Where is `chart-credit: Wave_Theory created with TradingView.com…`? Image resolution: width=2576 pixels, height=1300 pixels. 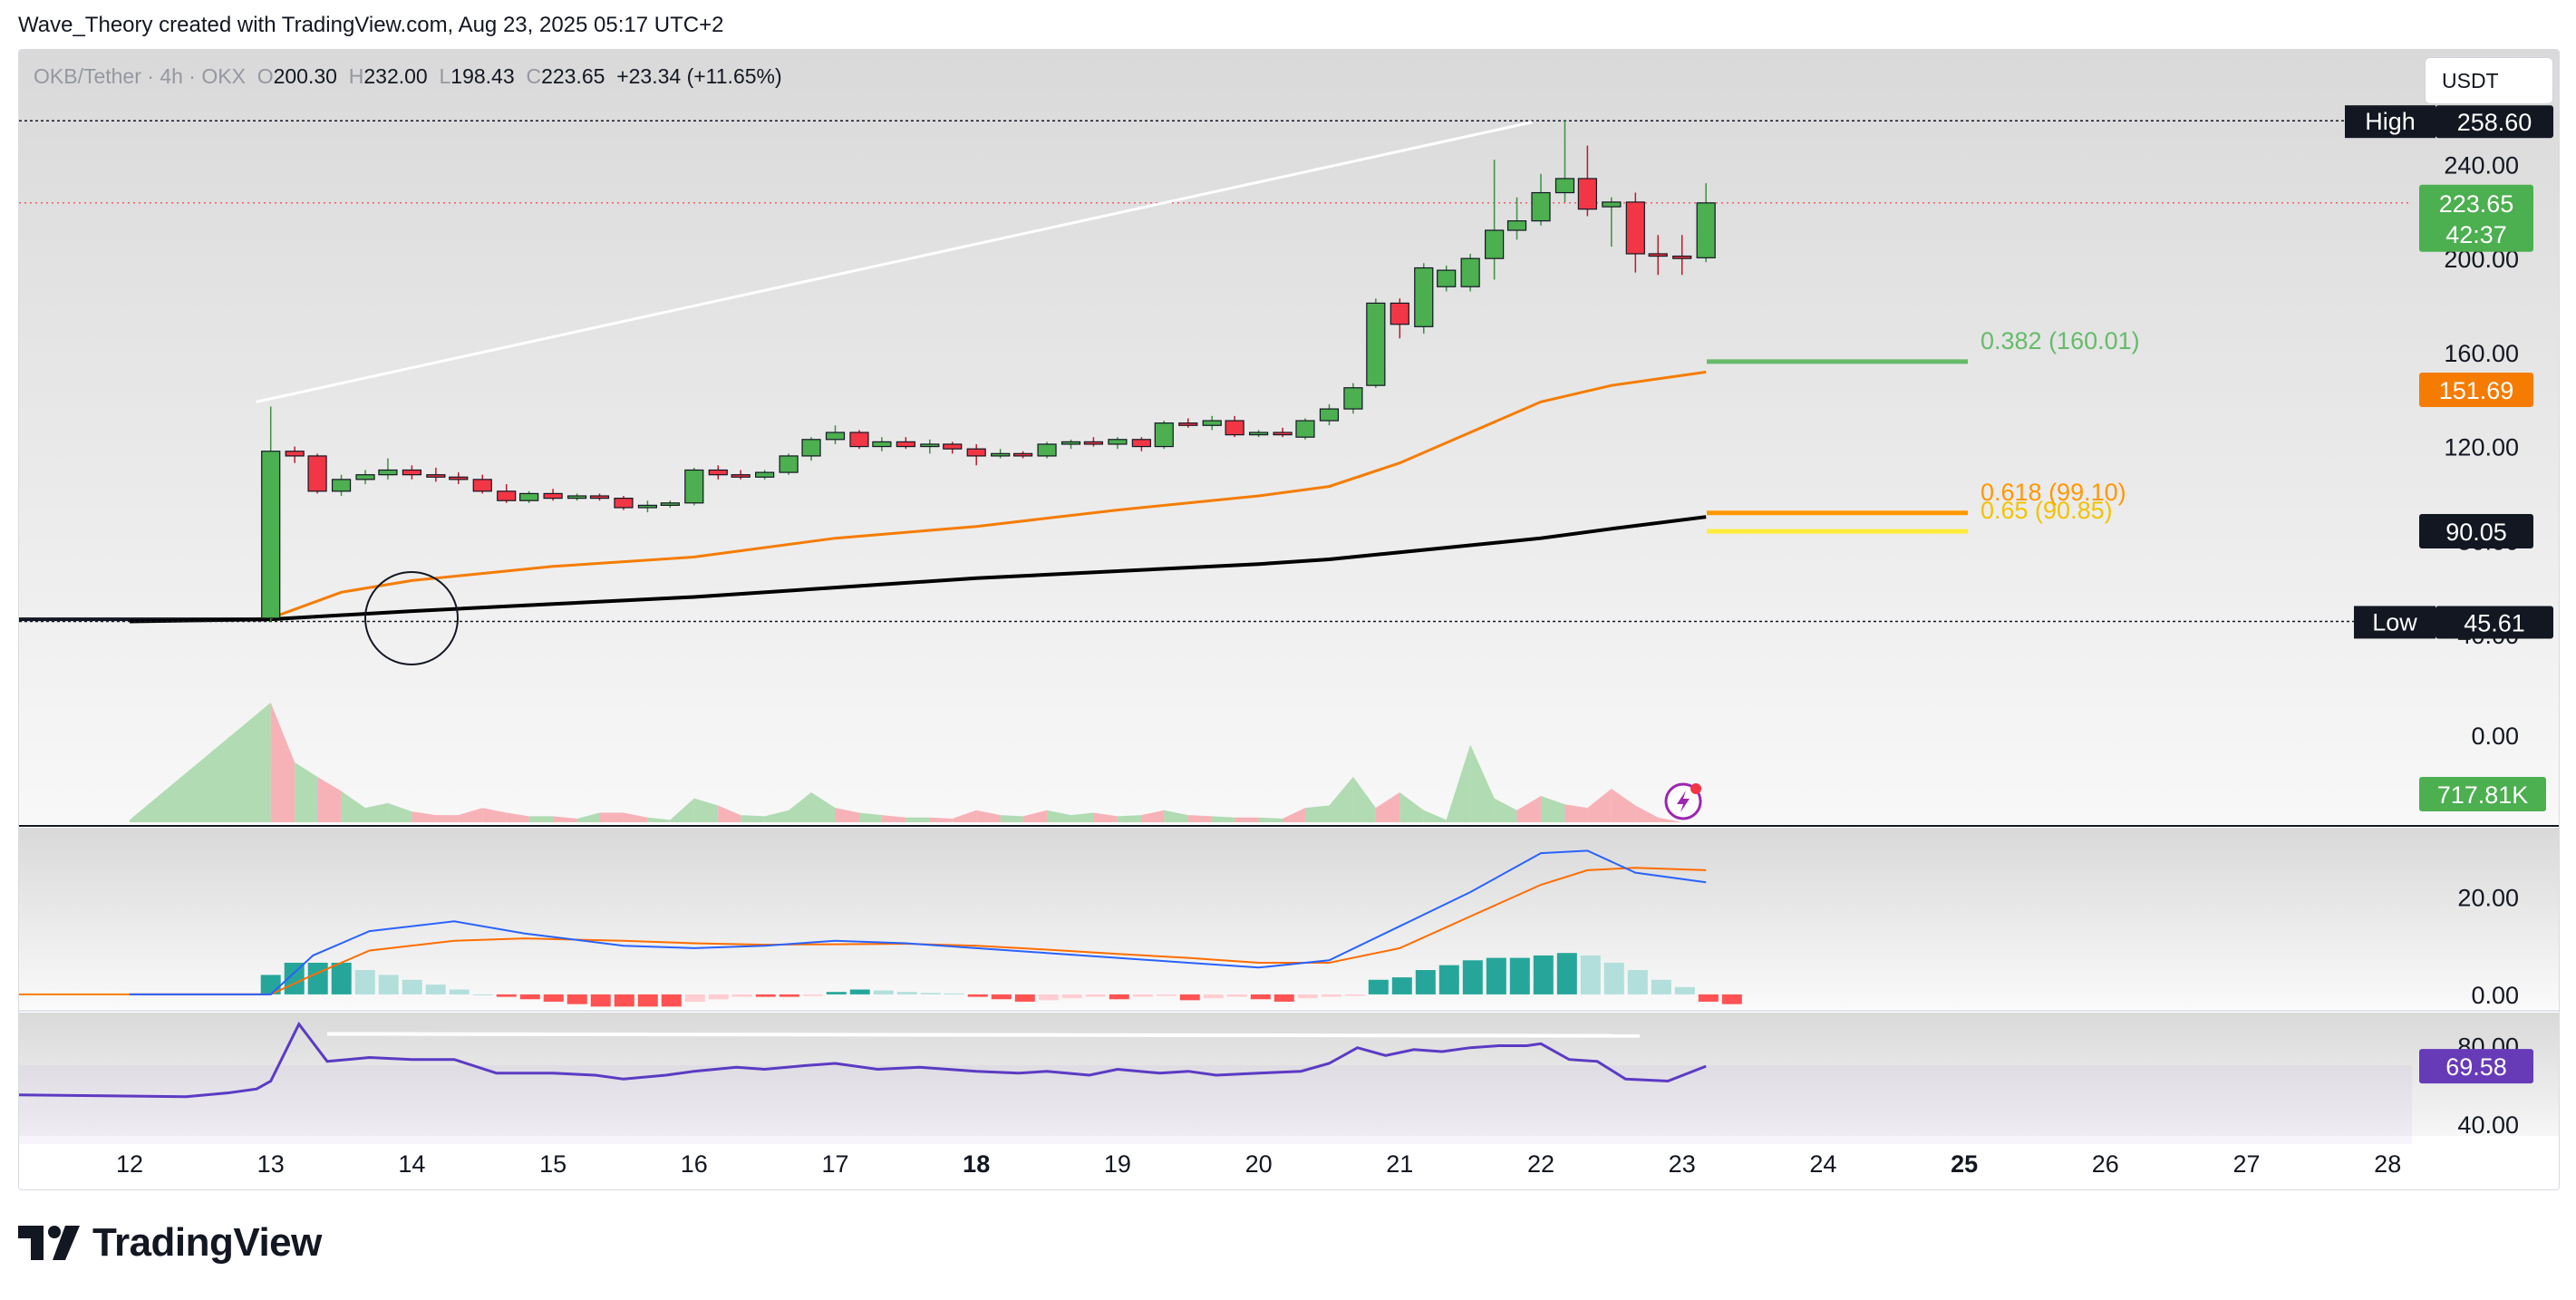 chart-credit: Wave_Theory created with TradingView.com… is located at coordinates (371, 25).